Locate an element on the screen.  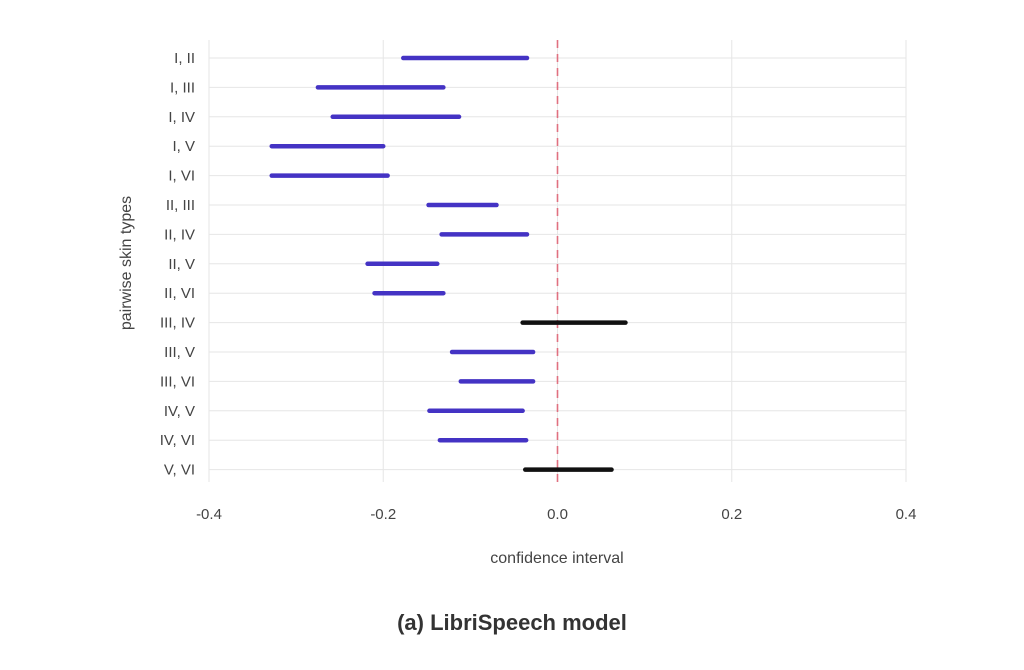
y-tick-label: IV, V is located at coordinates (179, 411).